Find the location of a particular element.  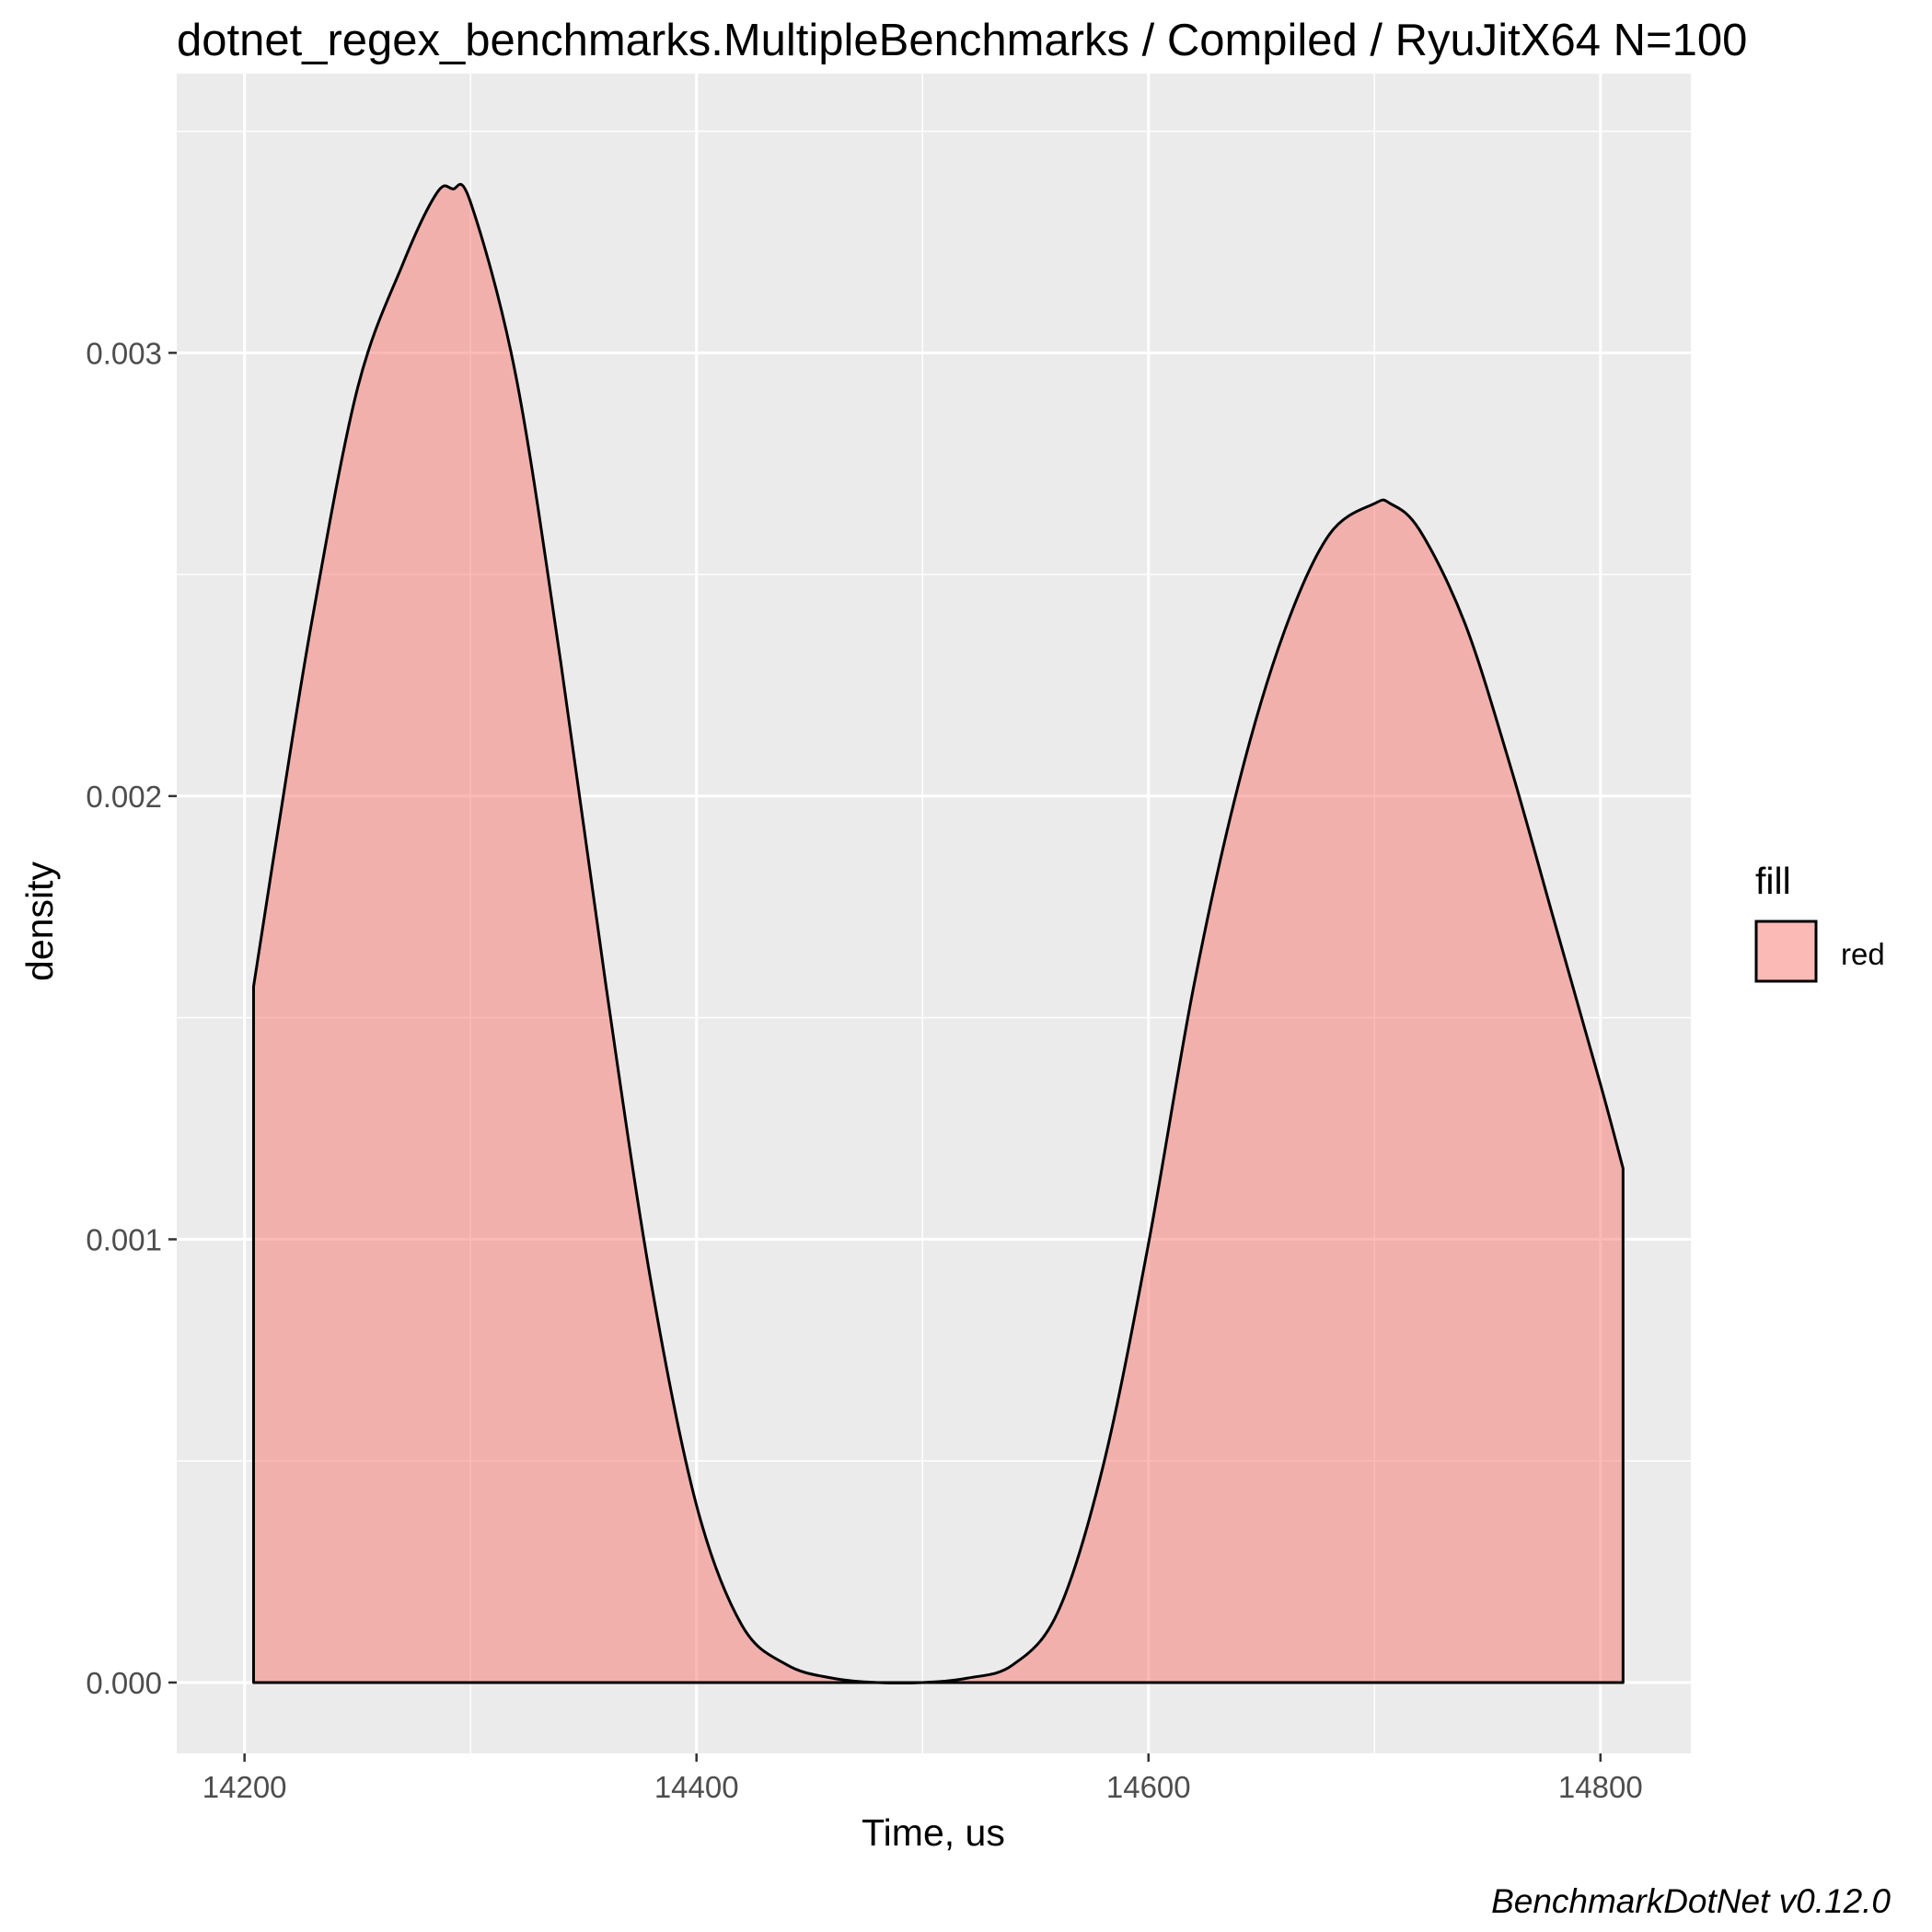

y-axis: 0.000 0.001 0.002 0.003 is located at coordinates (132, 1018).